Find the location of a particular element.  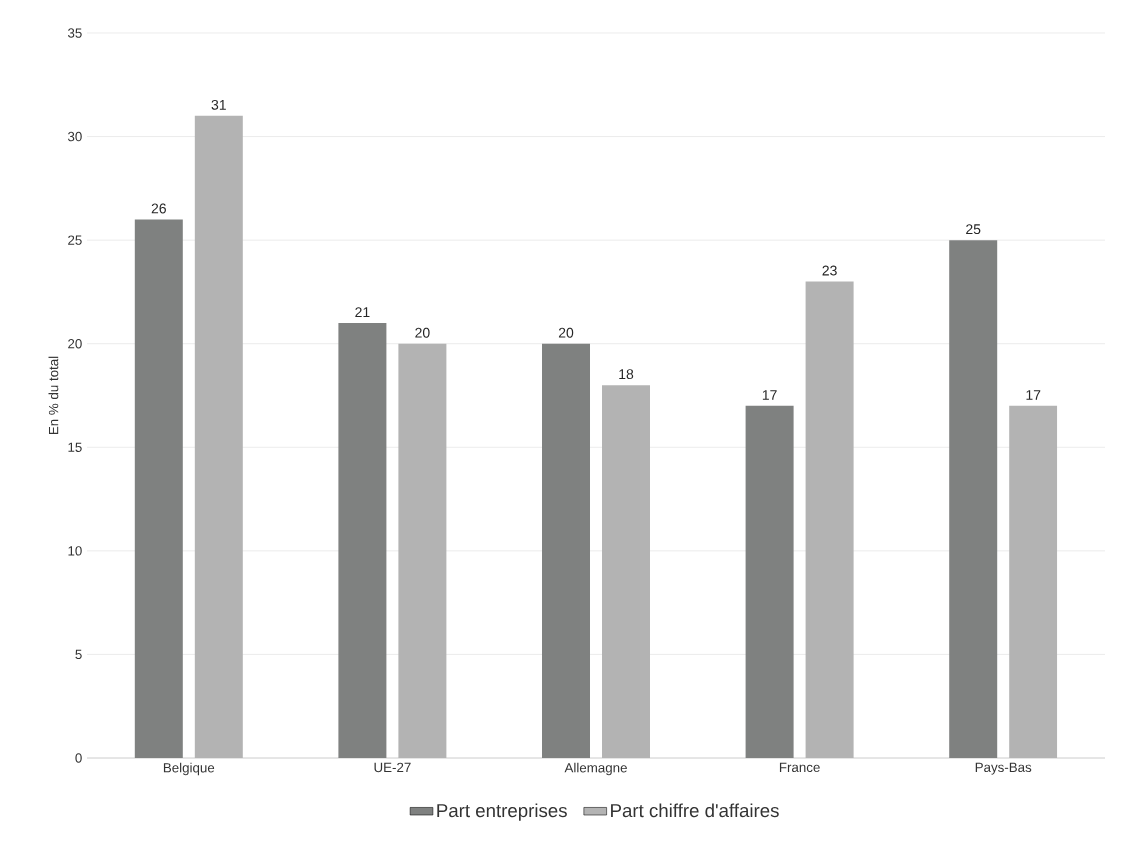

x-tick-label: Pays-Bas is located at coordinates (1003, 768).